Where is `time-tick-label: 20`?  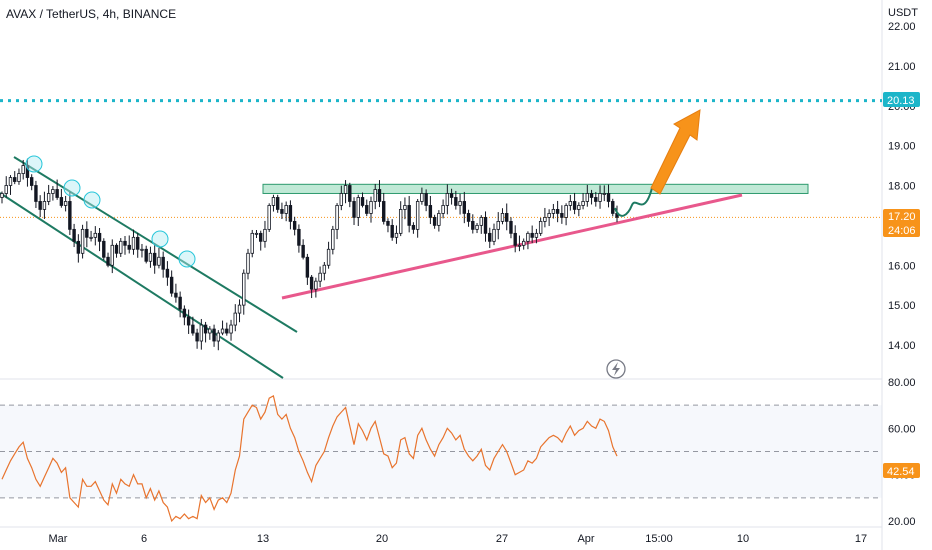 time-tick-label: 20 is located at coordinates (382, 539).